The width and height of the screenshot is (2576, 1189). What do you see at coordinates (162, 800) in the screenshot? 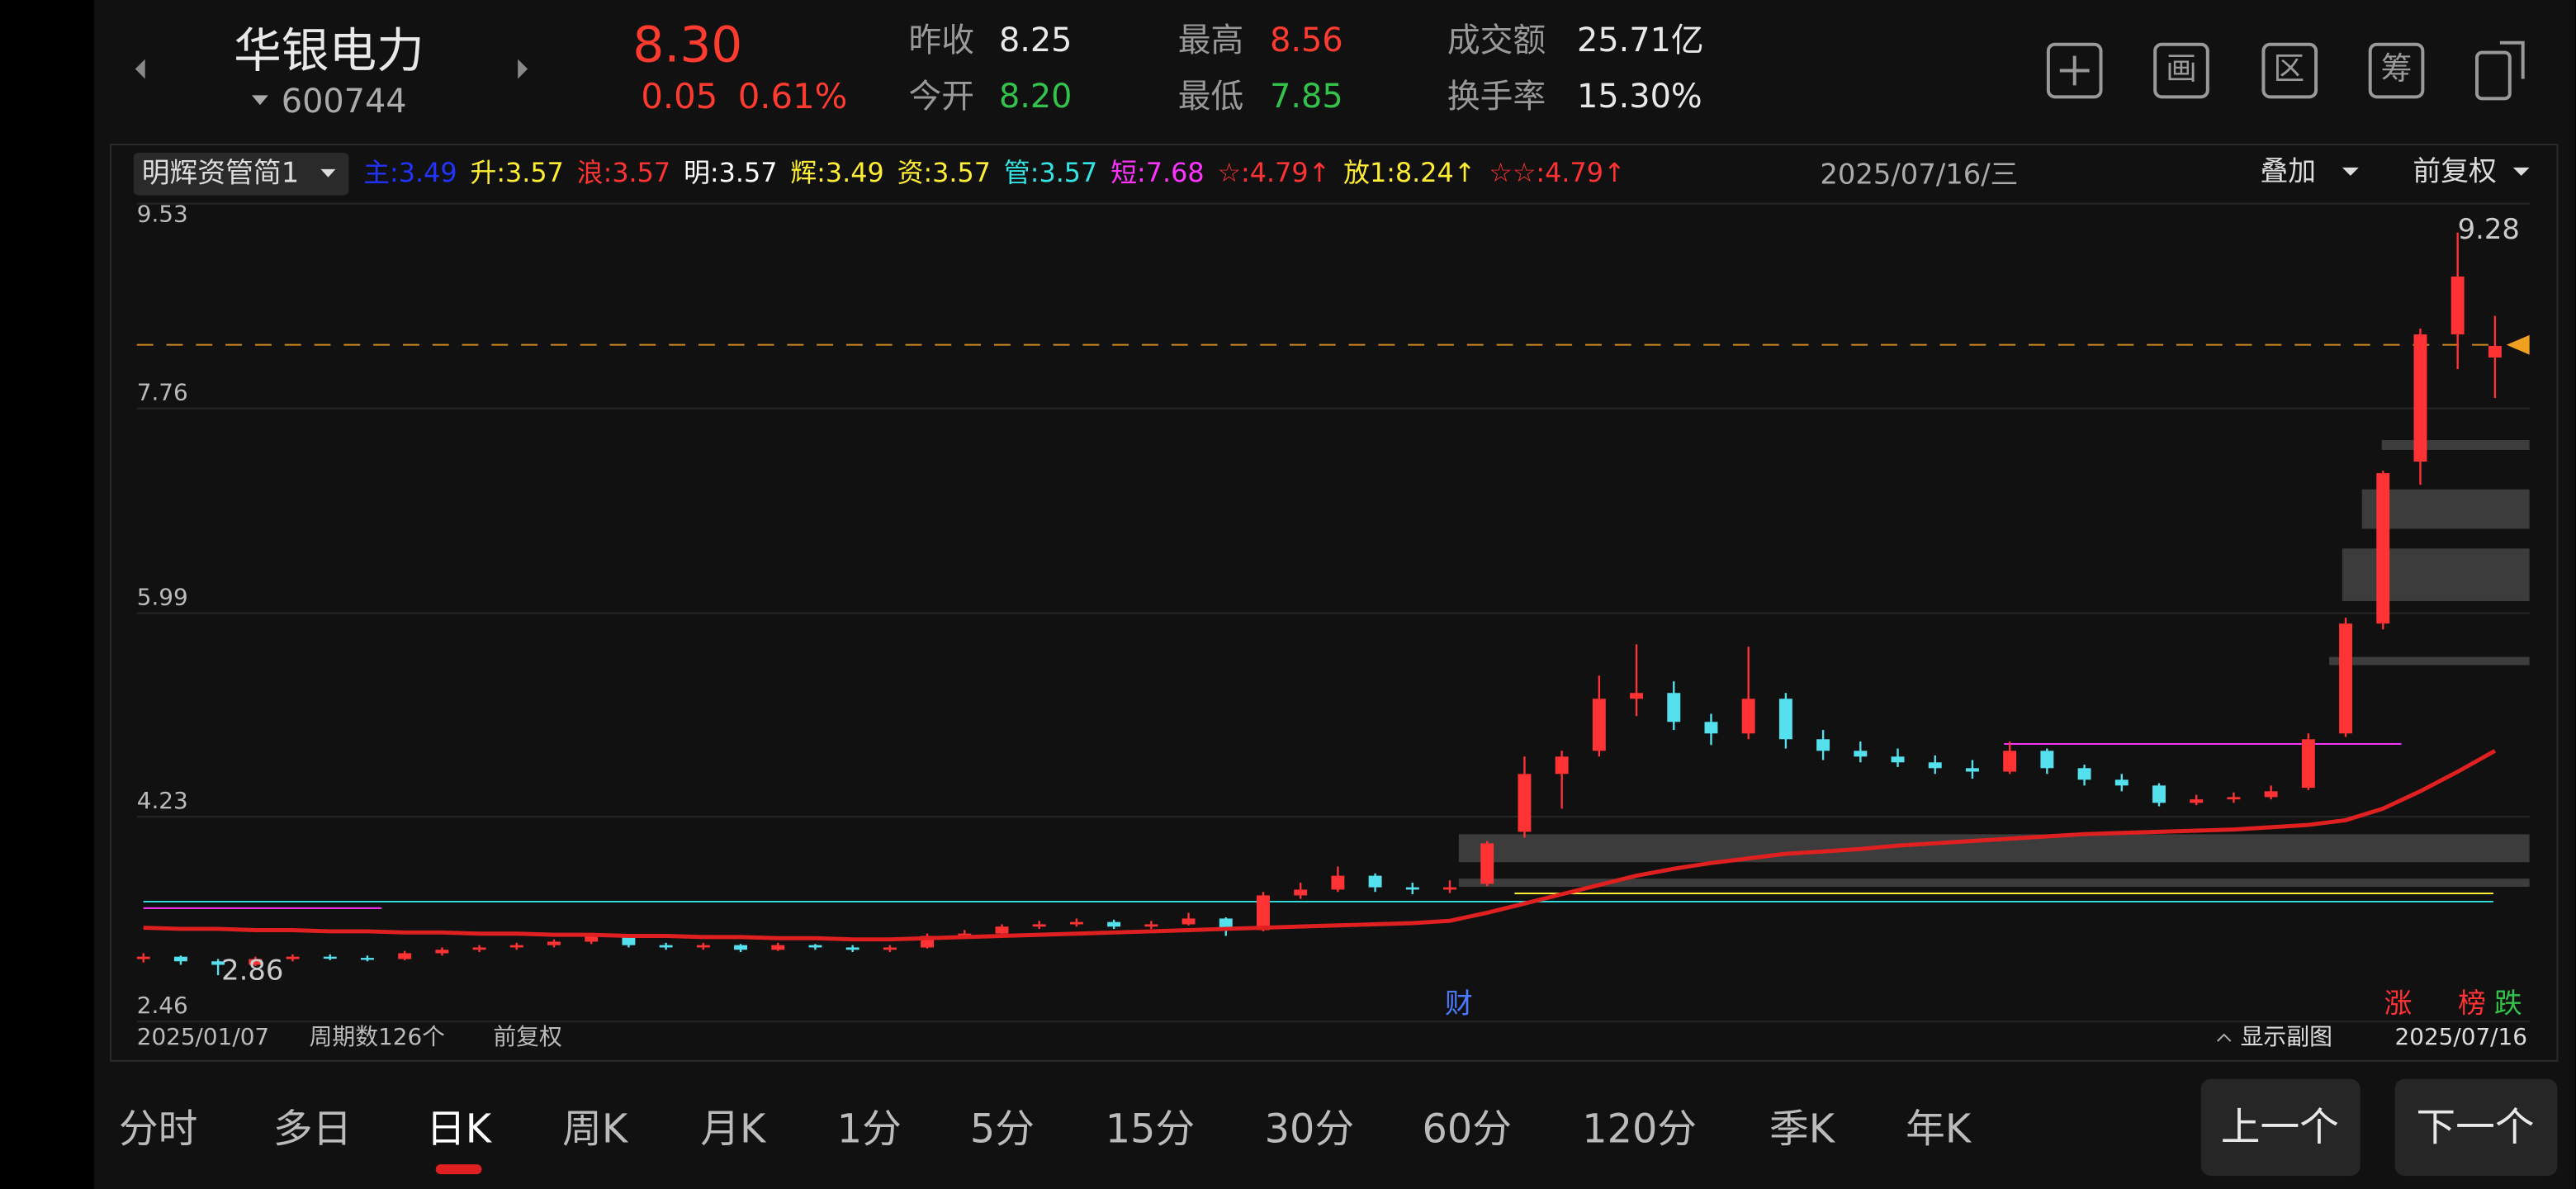
I see `y-tick-label: 4.23` at bounding box center [162, 800].